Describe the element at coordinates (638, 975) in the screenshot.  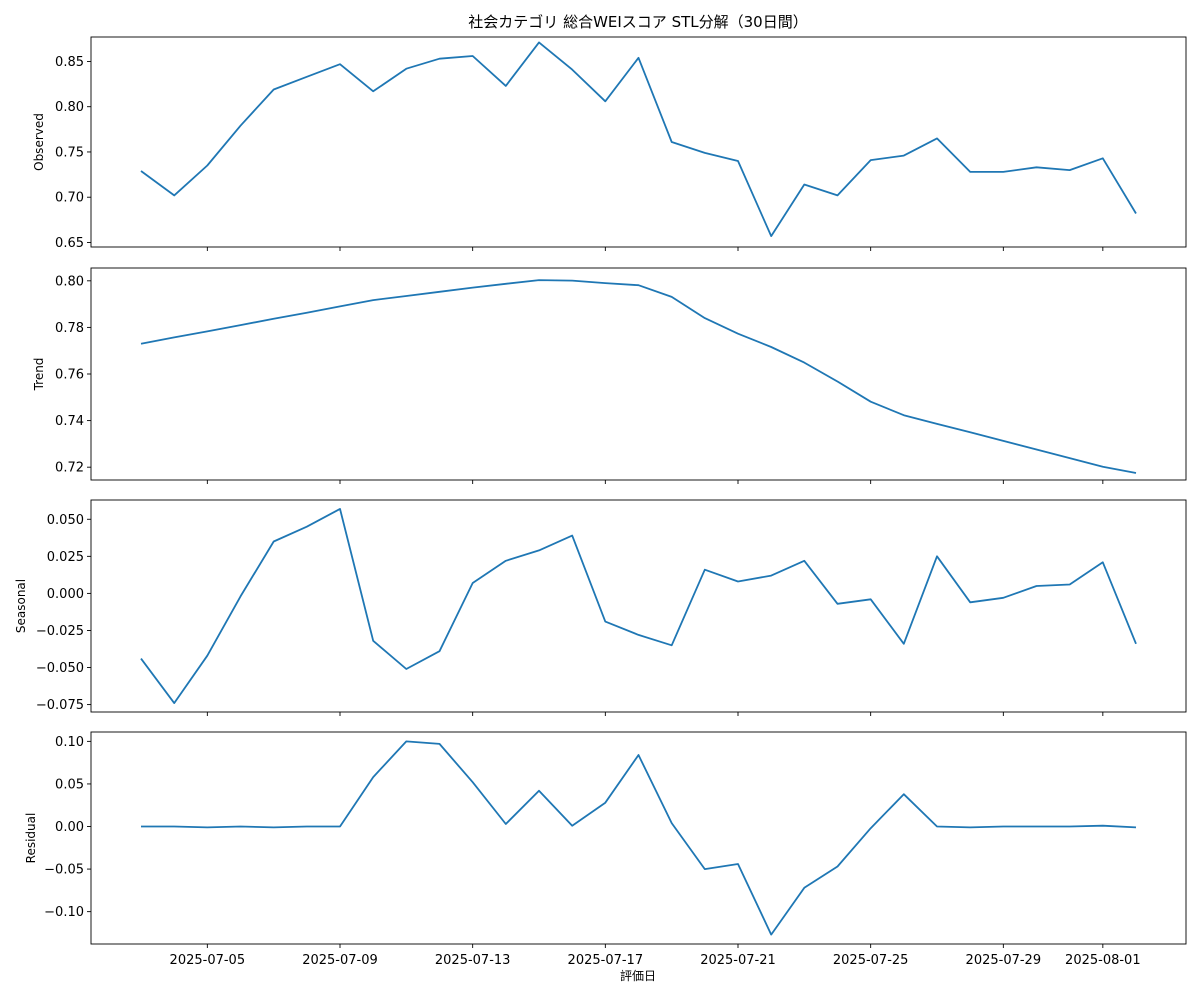
I see `x-axis-label: 評価日` at that location.